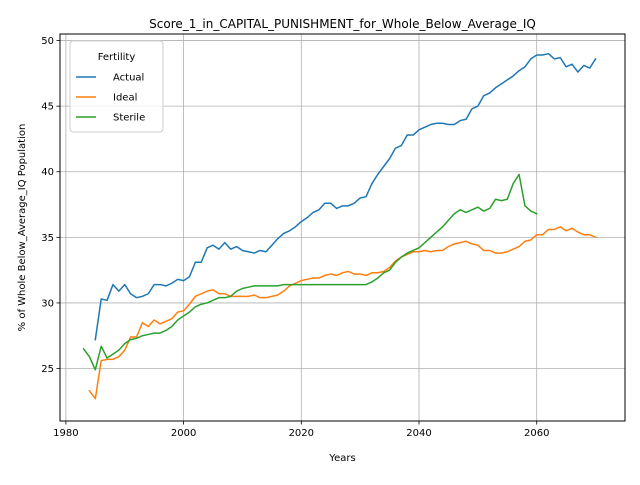 The width and height of the screenshot is (640, 485). What do you see at coordinates (341, 458) in the screenshot?
I see `x-axis-title: Years` at bounding box center [341, 458].